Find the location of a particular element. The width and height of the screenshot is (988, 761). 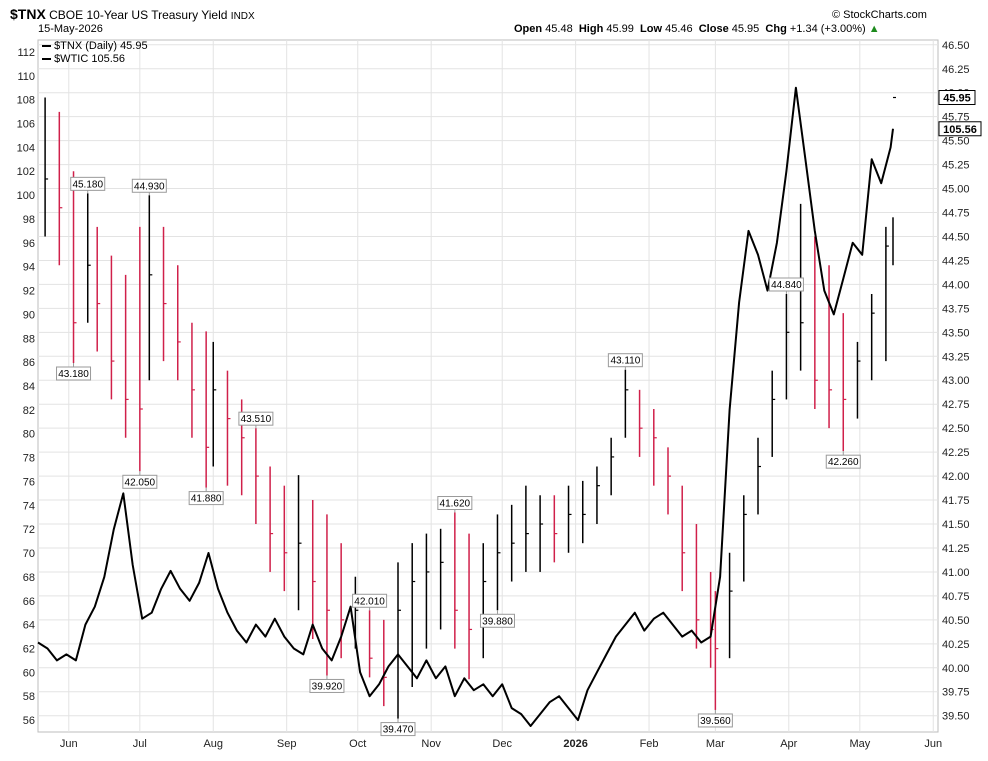

annotation-label: 44.930 is located at coordinates (149, 186).